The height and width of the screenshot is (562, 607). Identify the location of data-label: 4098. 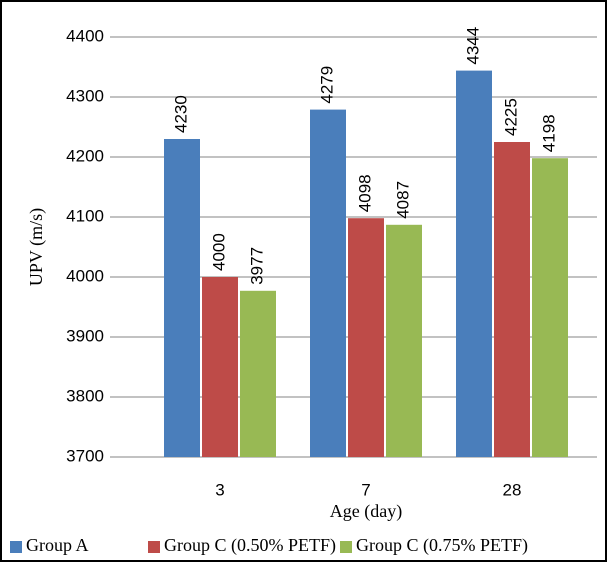
(364, 193).